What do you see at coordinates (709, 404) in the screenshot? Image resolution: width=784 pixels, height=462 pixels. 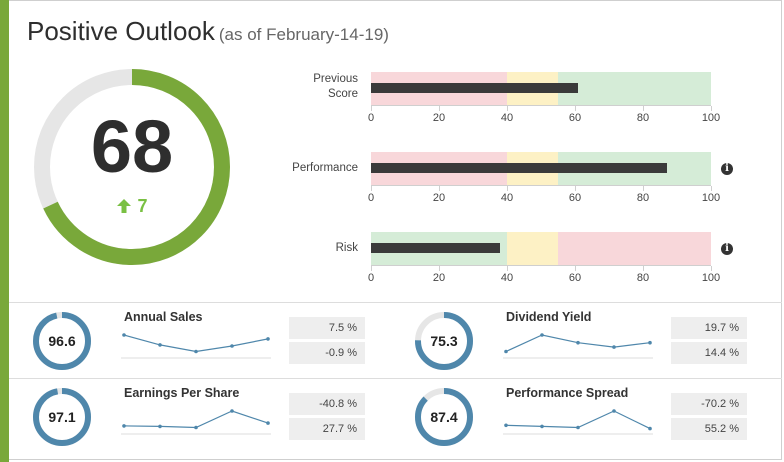 I see `change-value-1: -70.2 %` at bounding box center [709, 404].